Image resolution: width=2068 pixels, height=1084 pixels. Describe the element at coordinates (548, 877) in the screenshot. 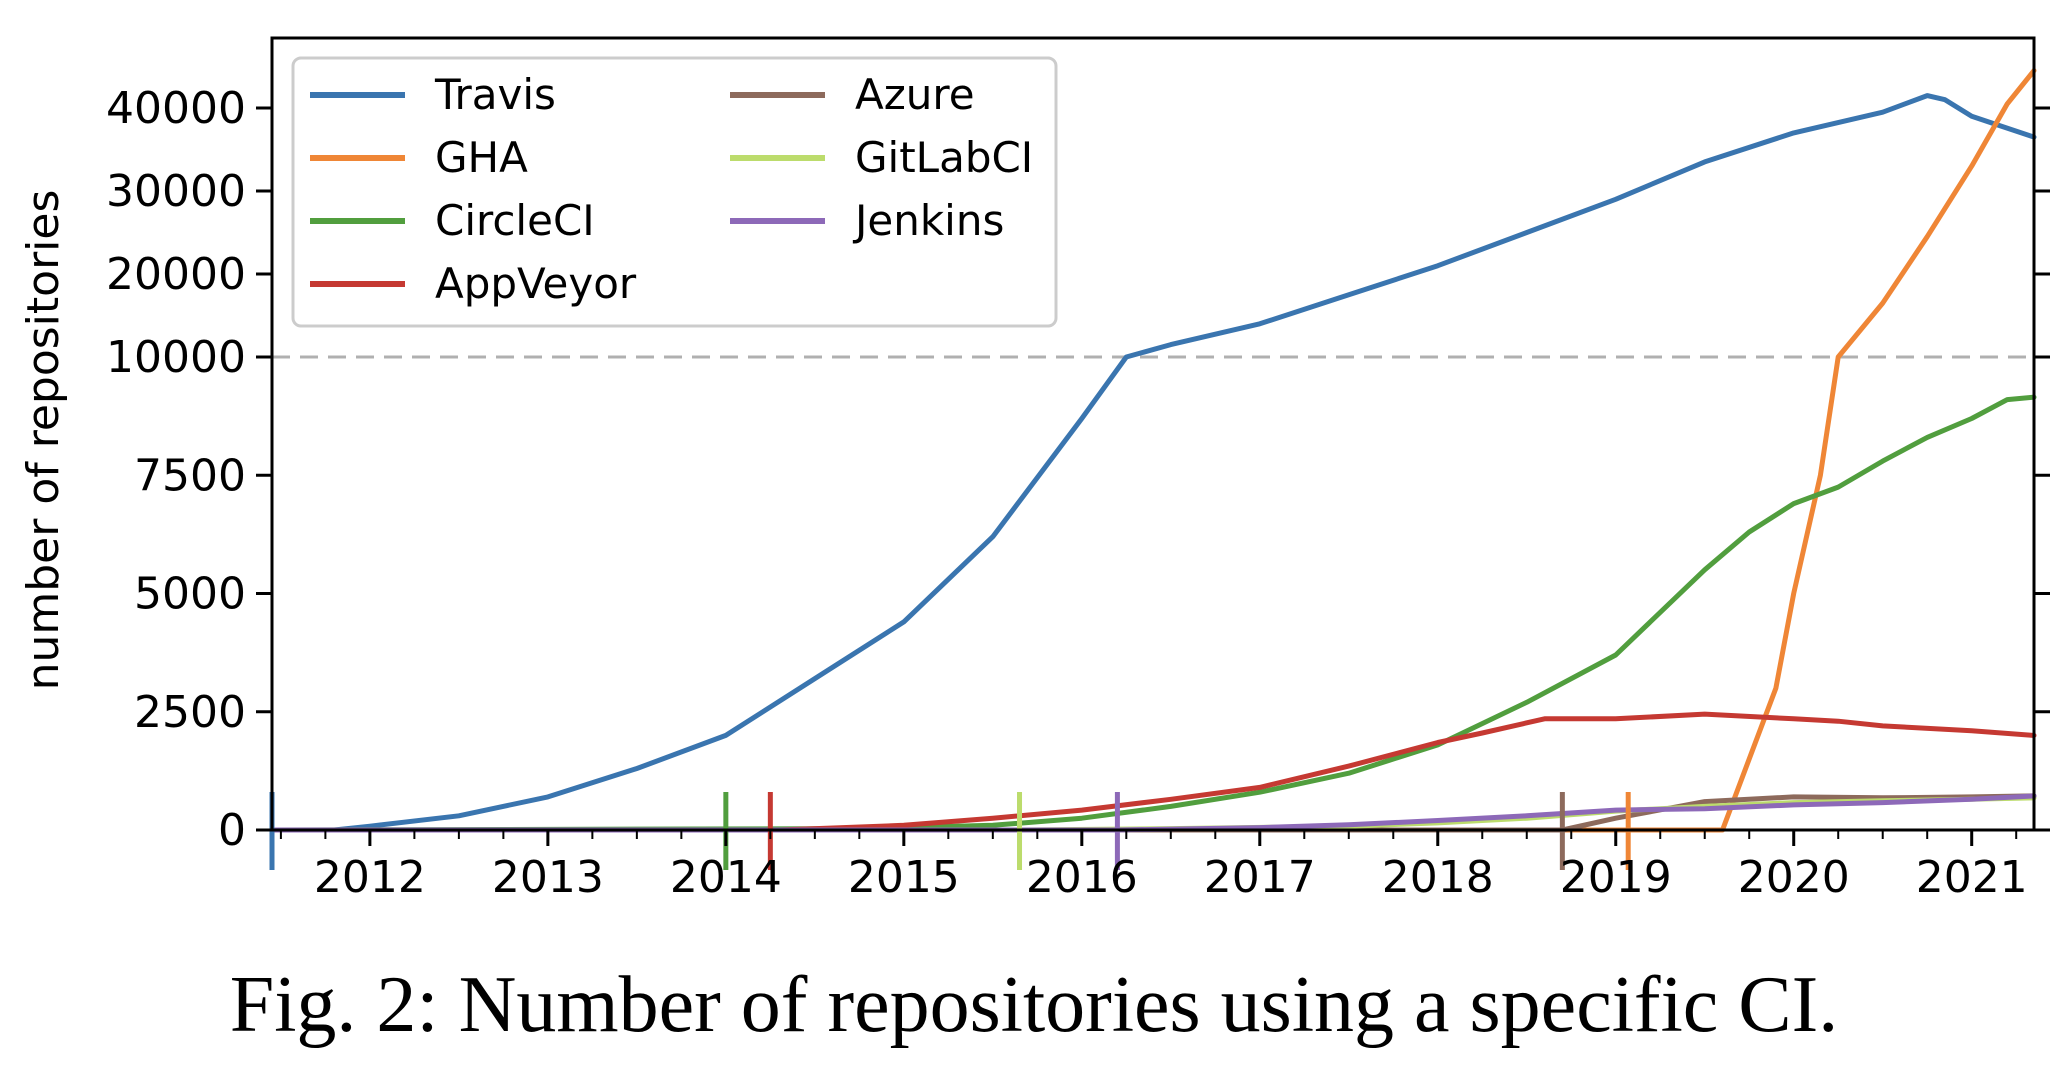

I see `x-tick-label-2013: 2013` at that location.